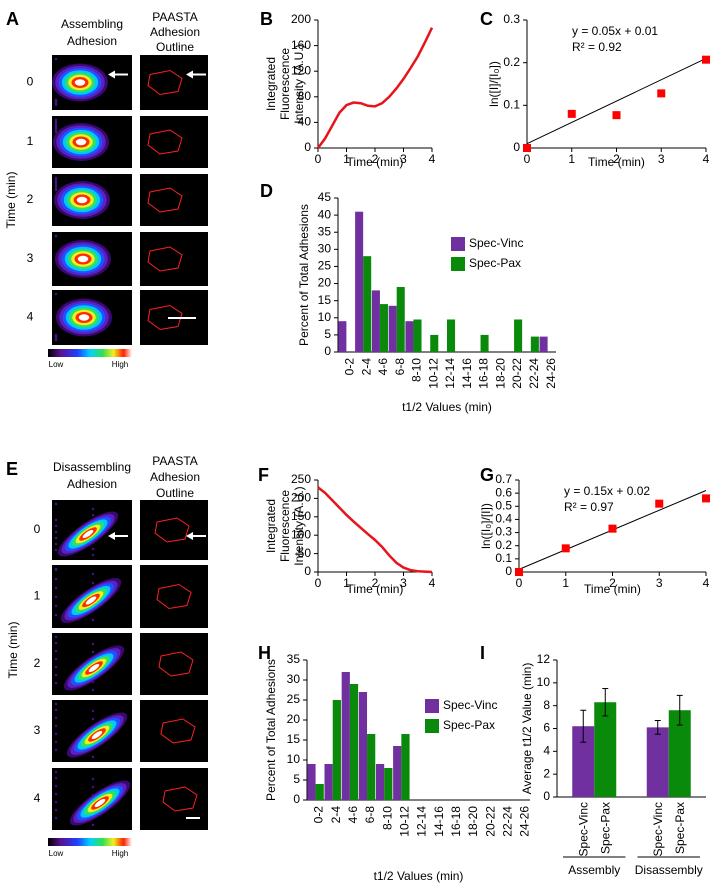 This screenshot has width=716, height=883. Describe the element at coordinates (263, 475) in the screenshot. I see `panel-letter: F` at that location.